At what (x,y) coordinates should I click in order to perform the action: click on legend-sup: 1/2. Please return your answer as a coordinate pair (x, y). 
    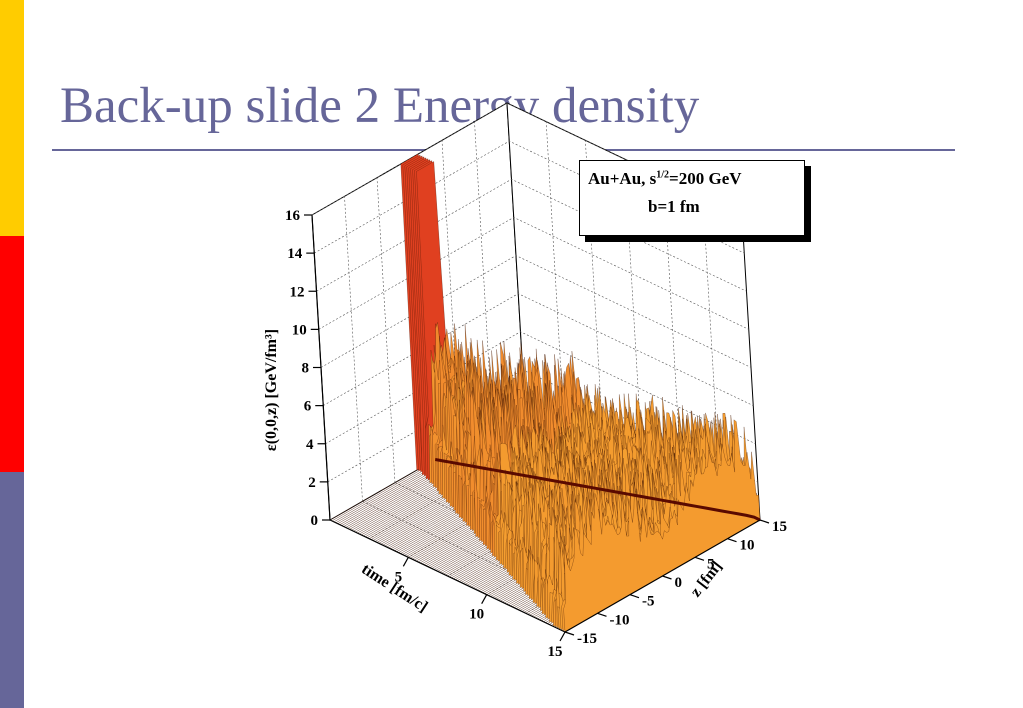
    Looking at the image, I should click on (663, 175).